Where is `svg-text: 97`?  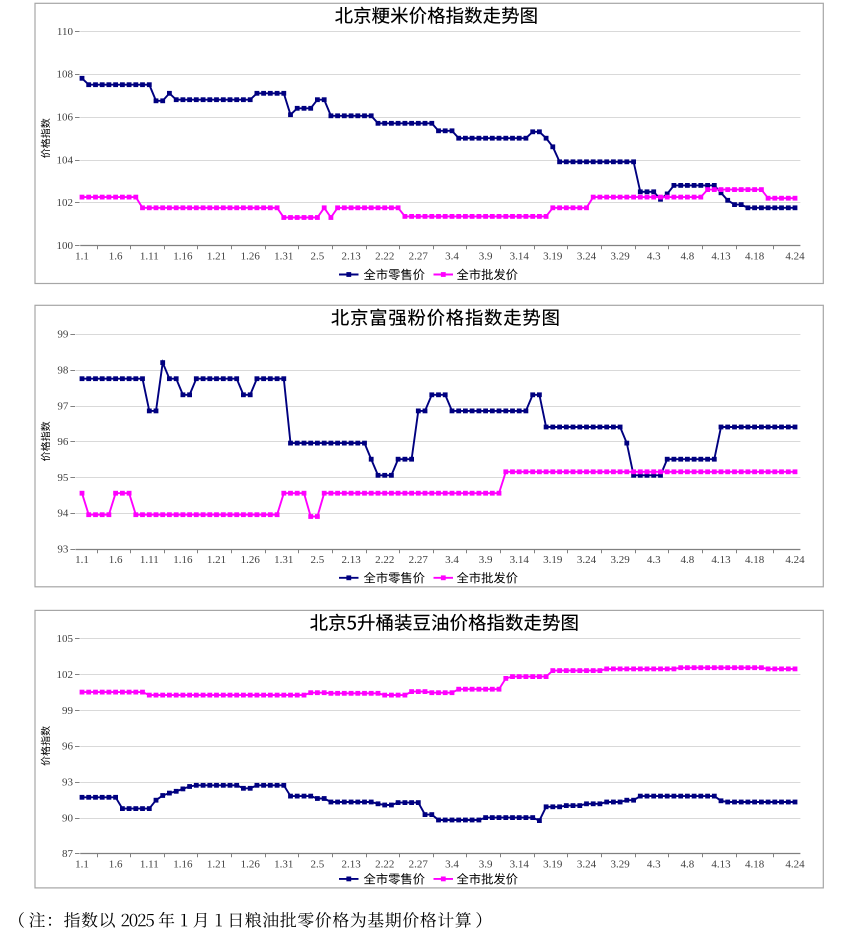 svg-text: 97 is located at coordinates (63, 406).